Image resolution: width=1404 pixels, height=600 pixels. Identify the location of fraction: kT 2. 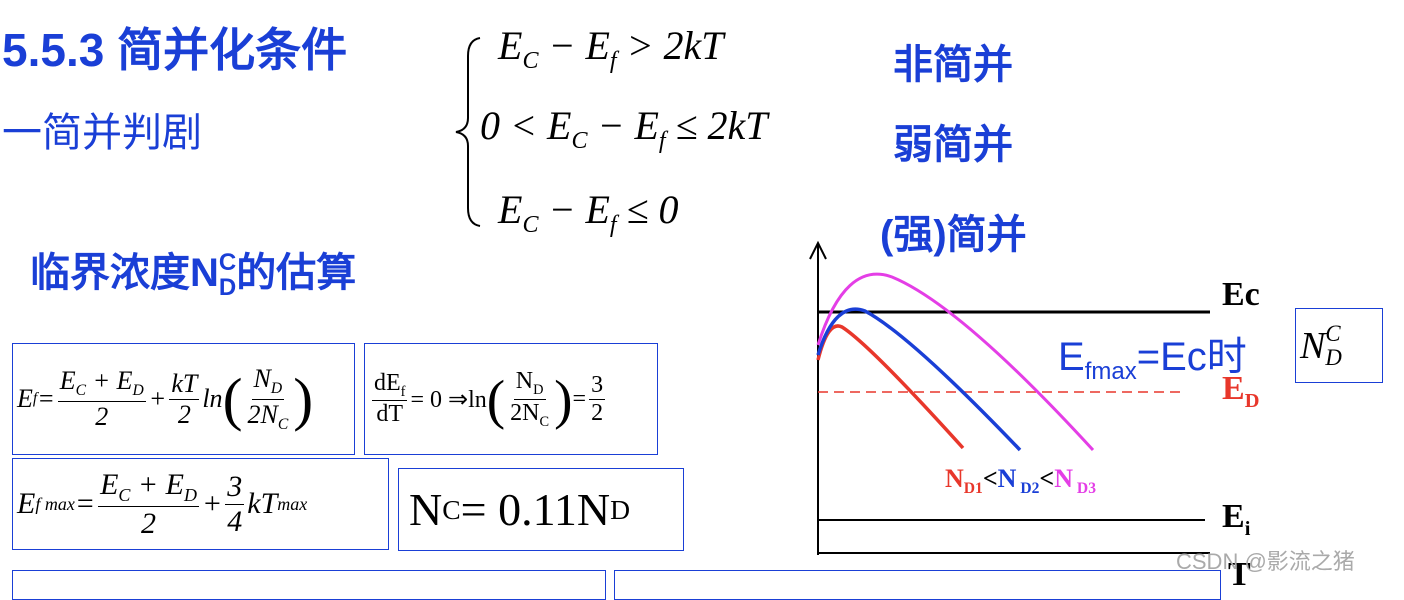
(184, 399).